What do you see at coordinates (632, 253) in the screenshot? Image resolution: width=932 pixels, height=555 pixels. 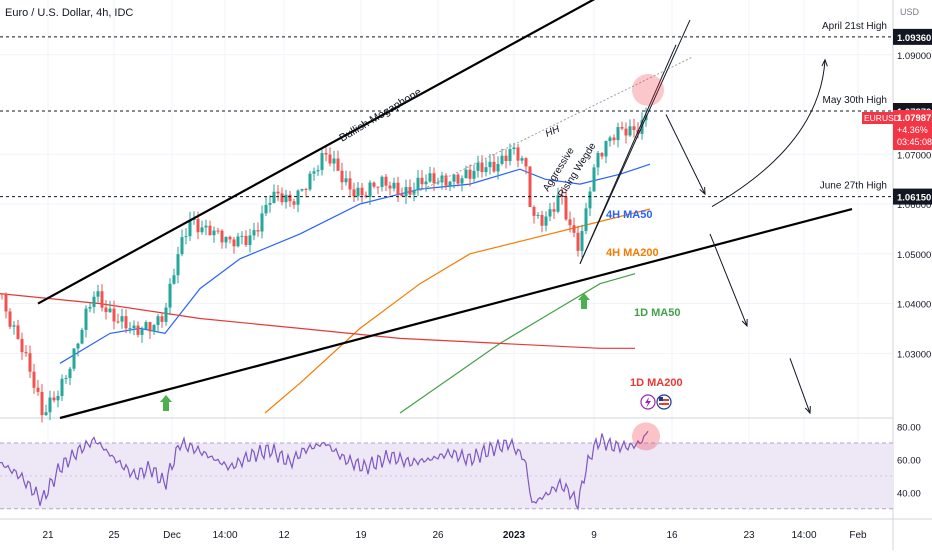 I see `label-4h-ma200: 4H MA200` at bounding box center [632, 253].